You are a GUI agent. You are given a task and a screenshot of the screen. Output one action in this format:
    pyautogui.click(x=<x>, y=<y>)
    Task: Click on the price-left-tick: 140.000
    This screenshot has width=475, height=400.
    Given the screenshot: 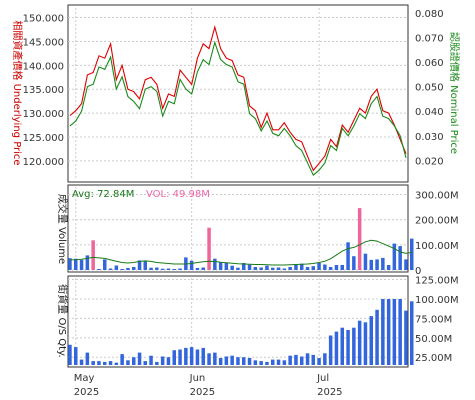 What is the action you would take?
    pyautogui.click(x=43, y=66)
    